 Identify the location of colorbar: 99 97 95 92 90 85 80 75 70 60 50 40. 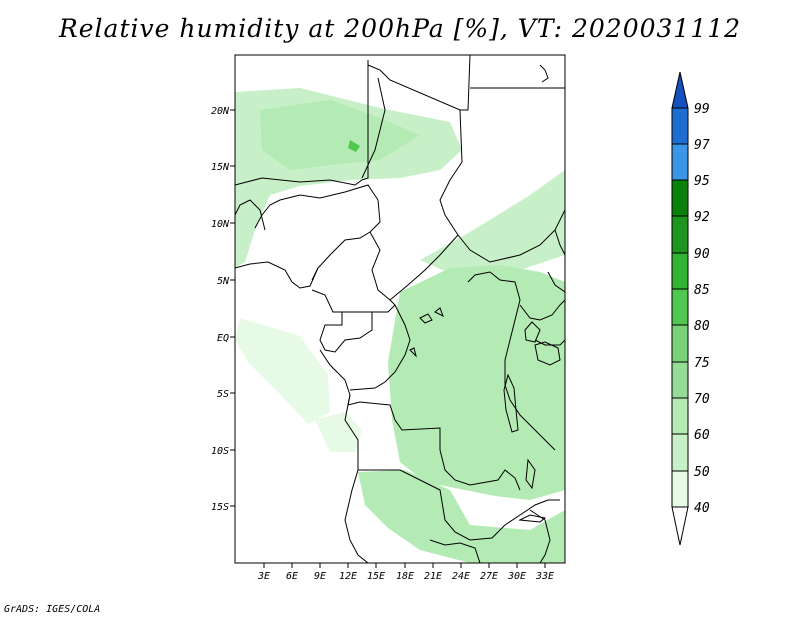
(690, 308).